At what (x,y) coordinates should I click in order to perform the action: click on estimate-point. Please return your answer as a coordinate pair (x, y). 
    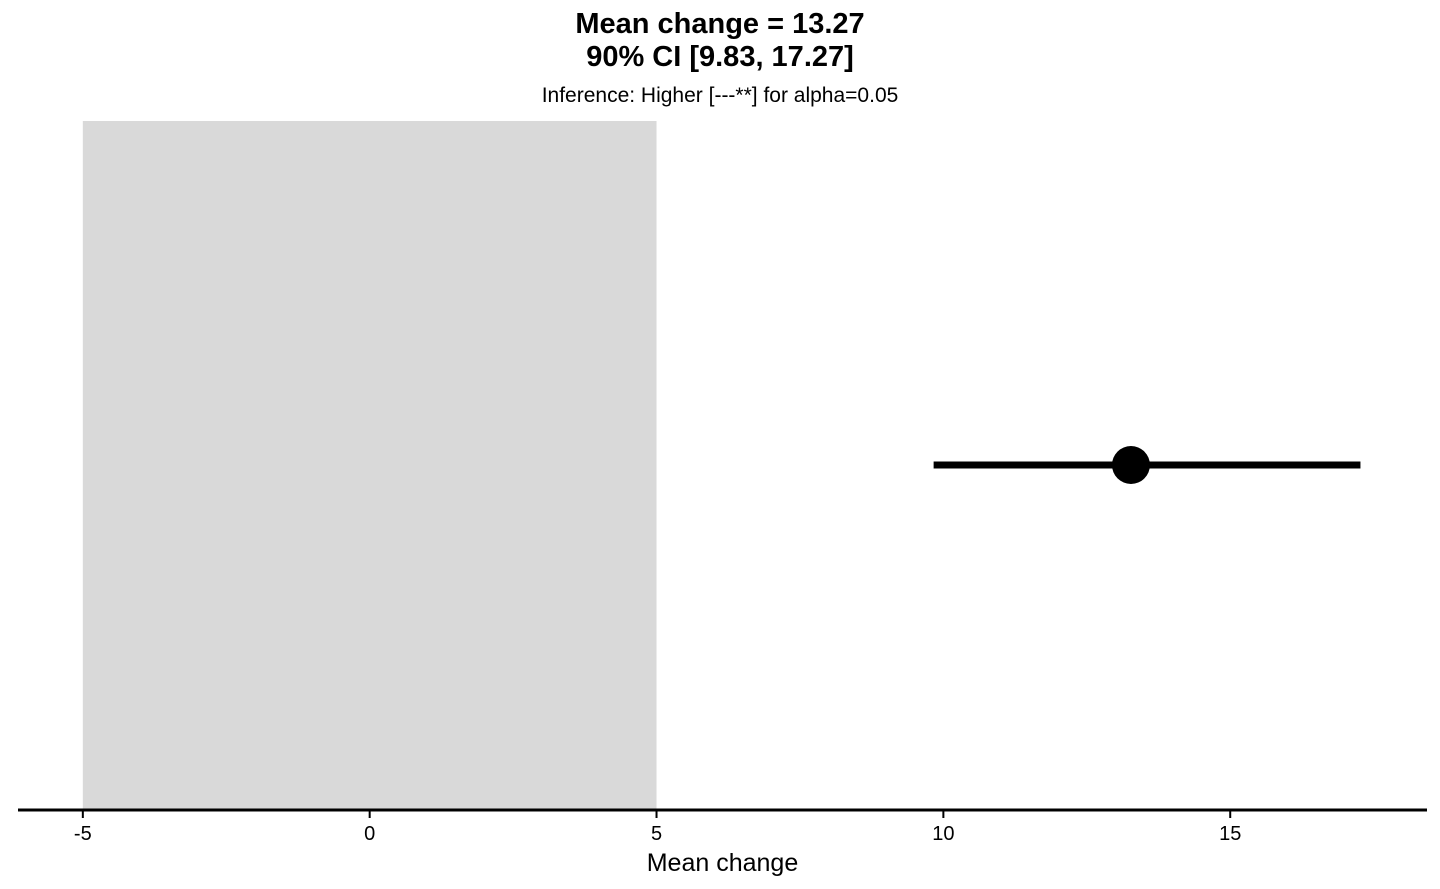
    Looking at the image, I should click on (1130, 465).